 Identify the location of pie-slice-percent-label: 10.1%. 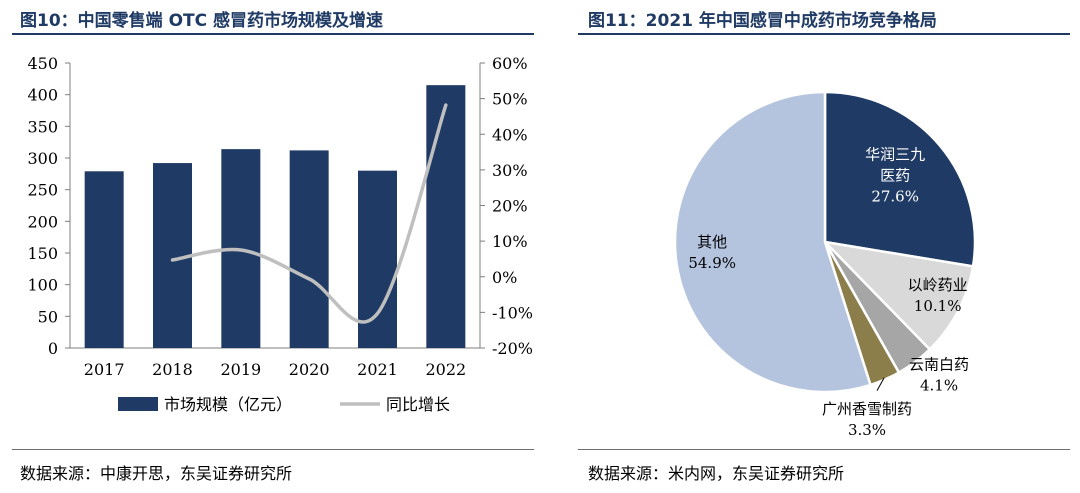
(938, 306).